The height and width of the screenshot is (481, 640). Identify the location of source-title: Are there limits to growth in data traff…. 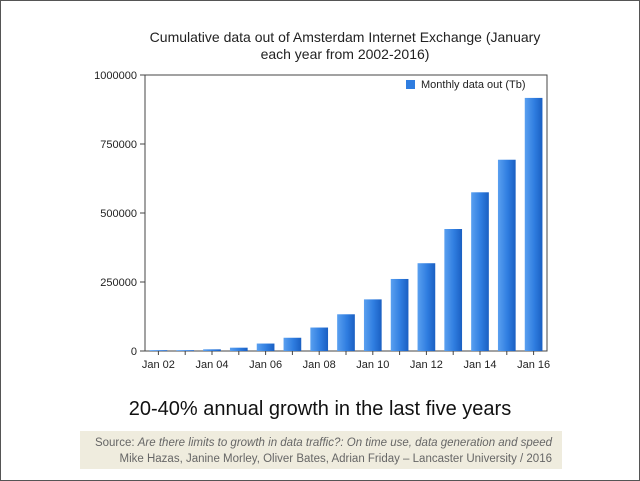
(344, 443).